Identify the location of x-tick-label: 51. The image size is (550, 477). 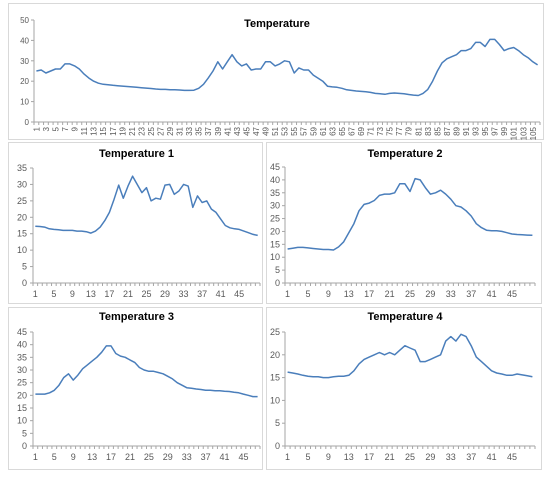
(275, 130).